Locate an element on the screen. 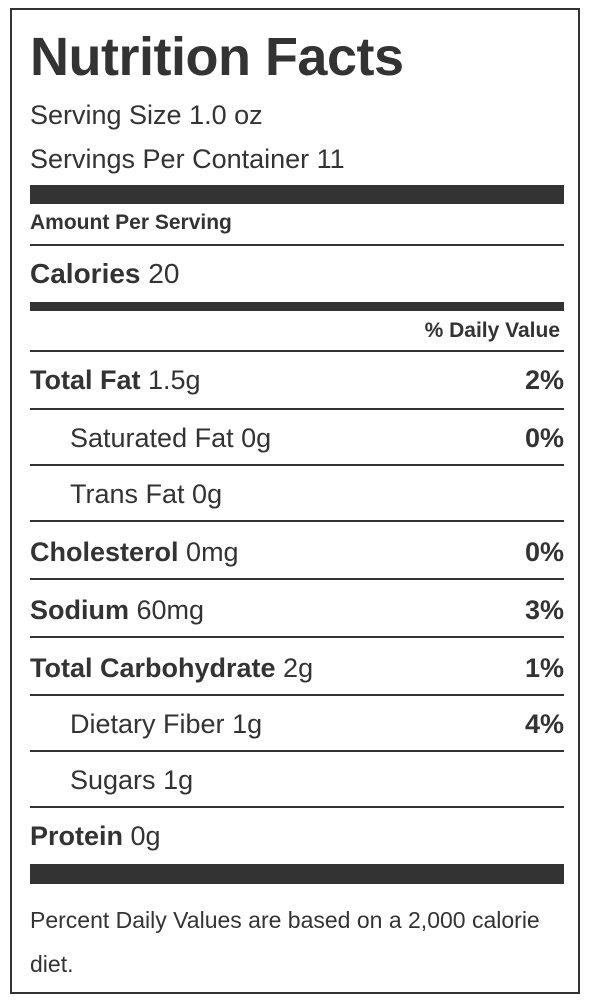 Image resolution: width=592 pixels, height=1006 pixels. nutrient-row-total-carbohydrate: Total Carbohydrate 2g 1% is located at coordinates (297, 668).